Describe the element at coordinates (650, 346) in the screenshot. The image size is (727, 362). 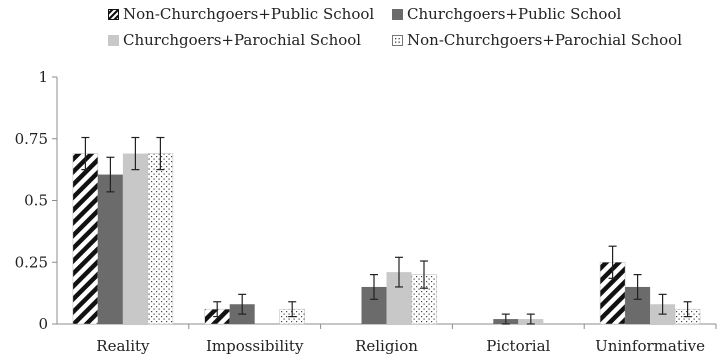
I see `x-tick-label: Uninformative` at that location.